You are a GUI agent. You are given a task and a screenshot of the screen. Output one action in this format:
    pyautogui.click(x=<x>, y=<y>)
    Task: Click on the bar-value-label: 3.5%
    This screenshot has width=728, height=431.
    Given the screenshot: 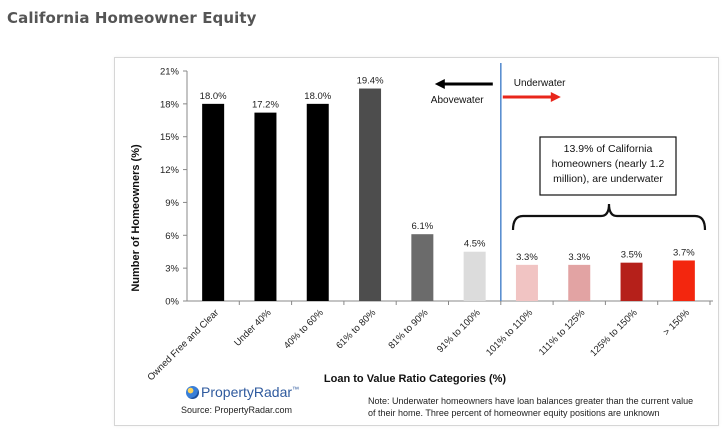 What is the action you would take?
    pyautogui.click(x=632, y=255)
    